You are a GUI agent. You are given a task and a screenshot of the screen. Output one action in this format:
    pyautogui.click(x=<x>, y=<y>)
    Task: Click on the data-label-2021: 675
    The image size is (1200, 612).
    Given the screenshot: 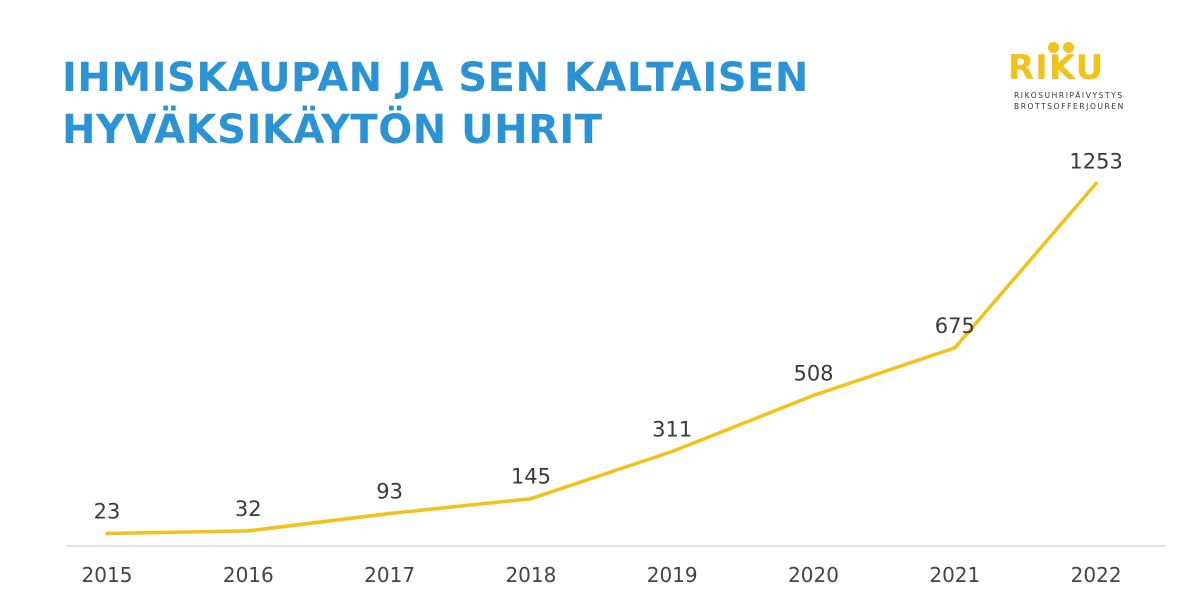 What is the action you would take?
    pyautogui.click(x=955, y=326)
    